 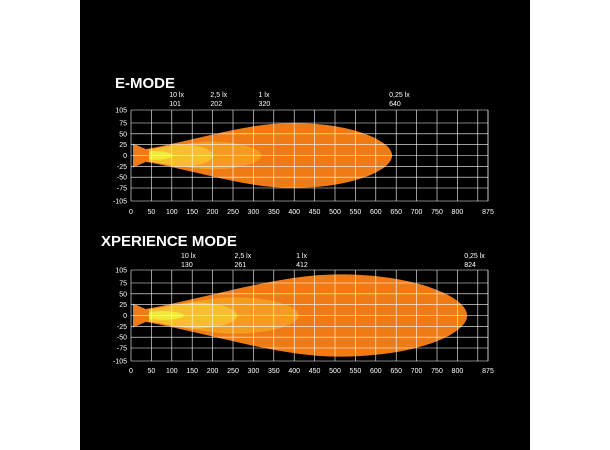 What do you see at coordinates (395, 104) in the screenshot?
I see `annotation-distance: 640` at bounding box center [395, 104].